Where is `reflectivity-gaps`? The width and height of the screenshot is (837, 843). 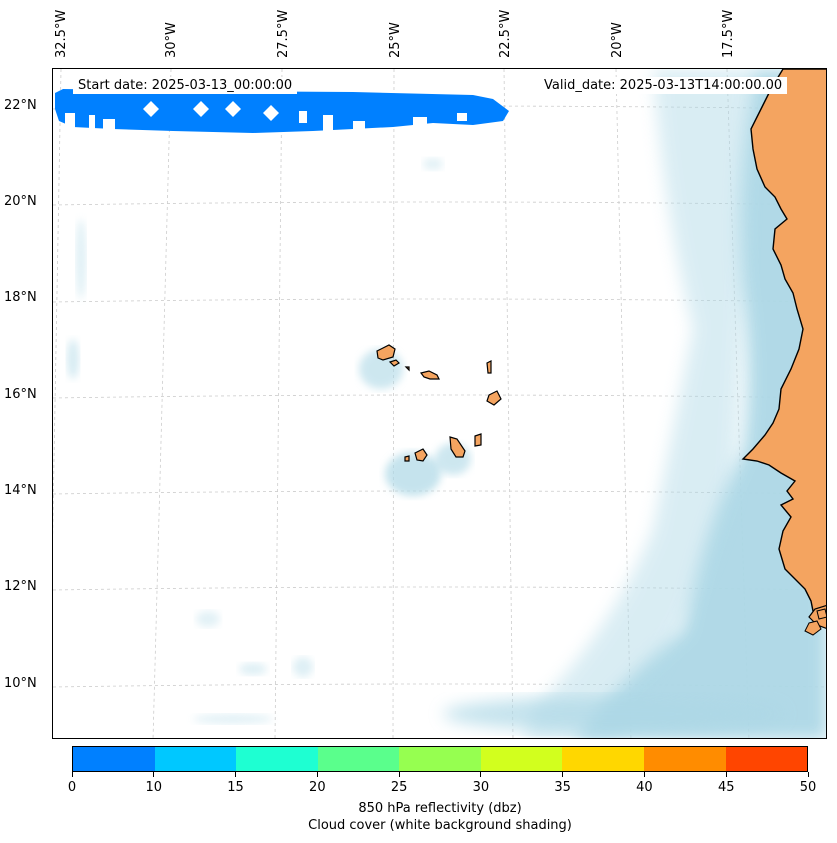 reflectivity-gaps is located at coordinates (266, 116).